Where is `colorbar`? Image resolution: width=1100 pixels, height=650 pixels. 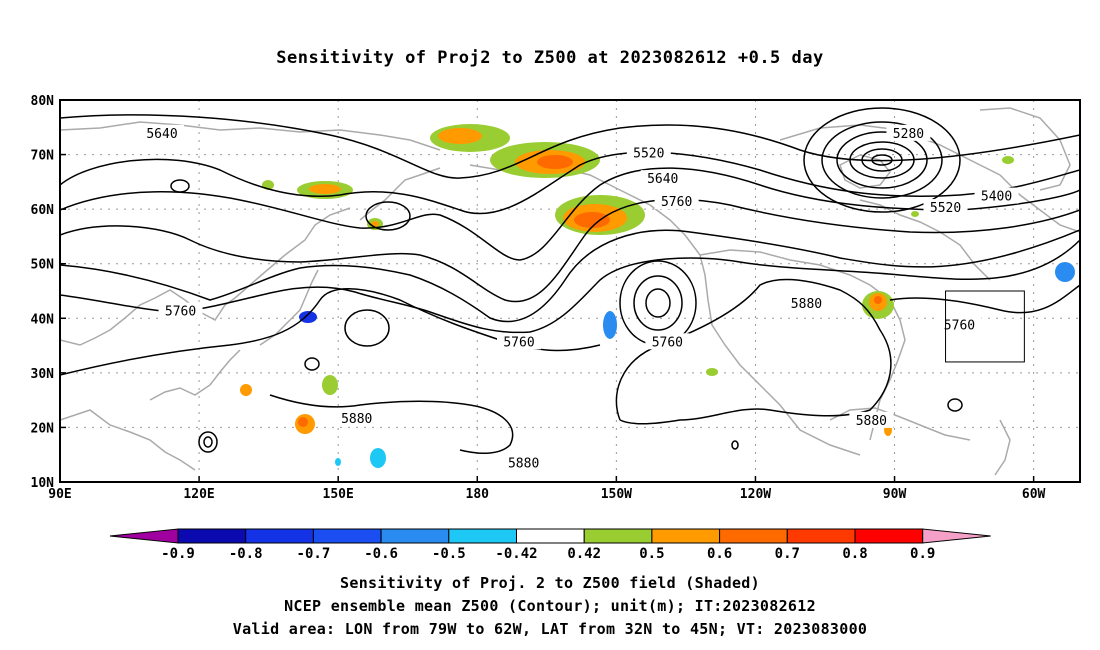
colorbar is located at coordinates (550, 536).